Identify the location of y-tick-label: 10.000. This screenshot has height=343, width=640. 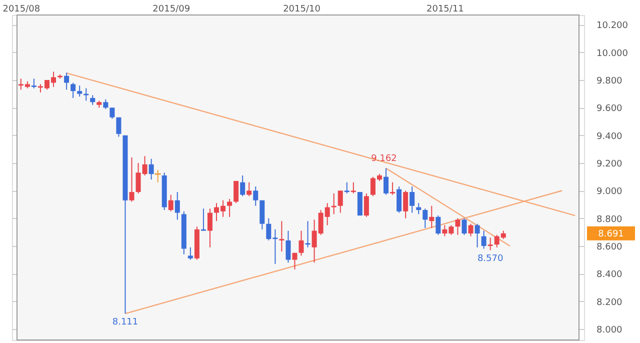
(612, 53).